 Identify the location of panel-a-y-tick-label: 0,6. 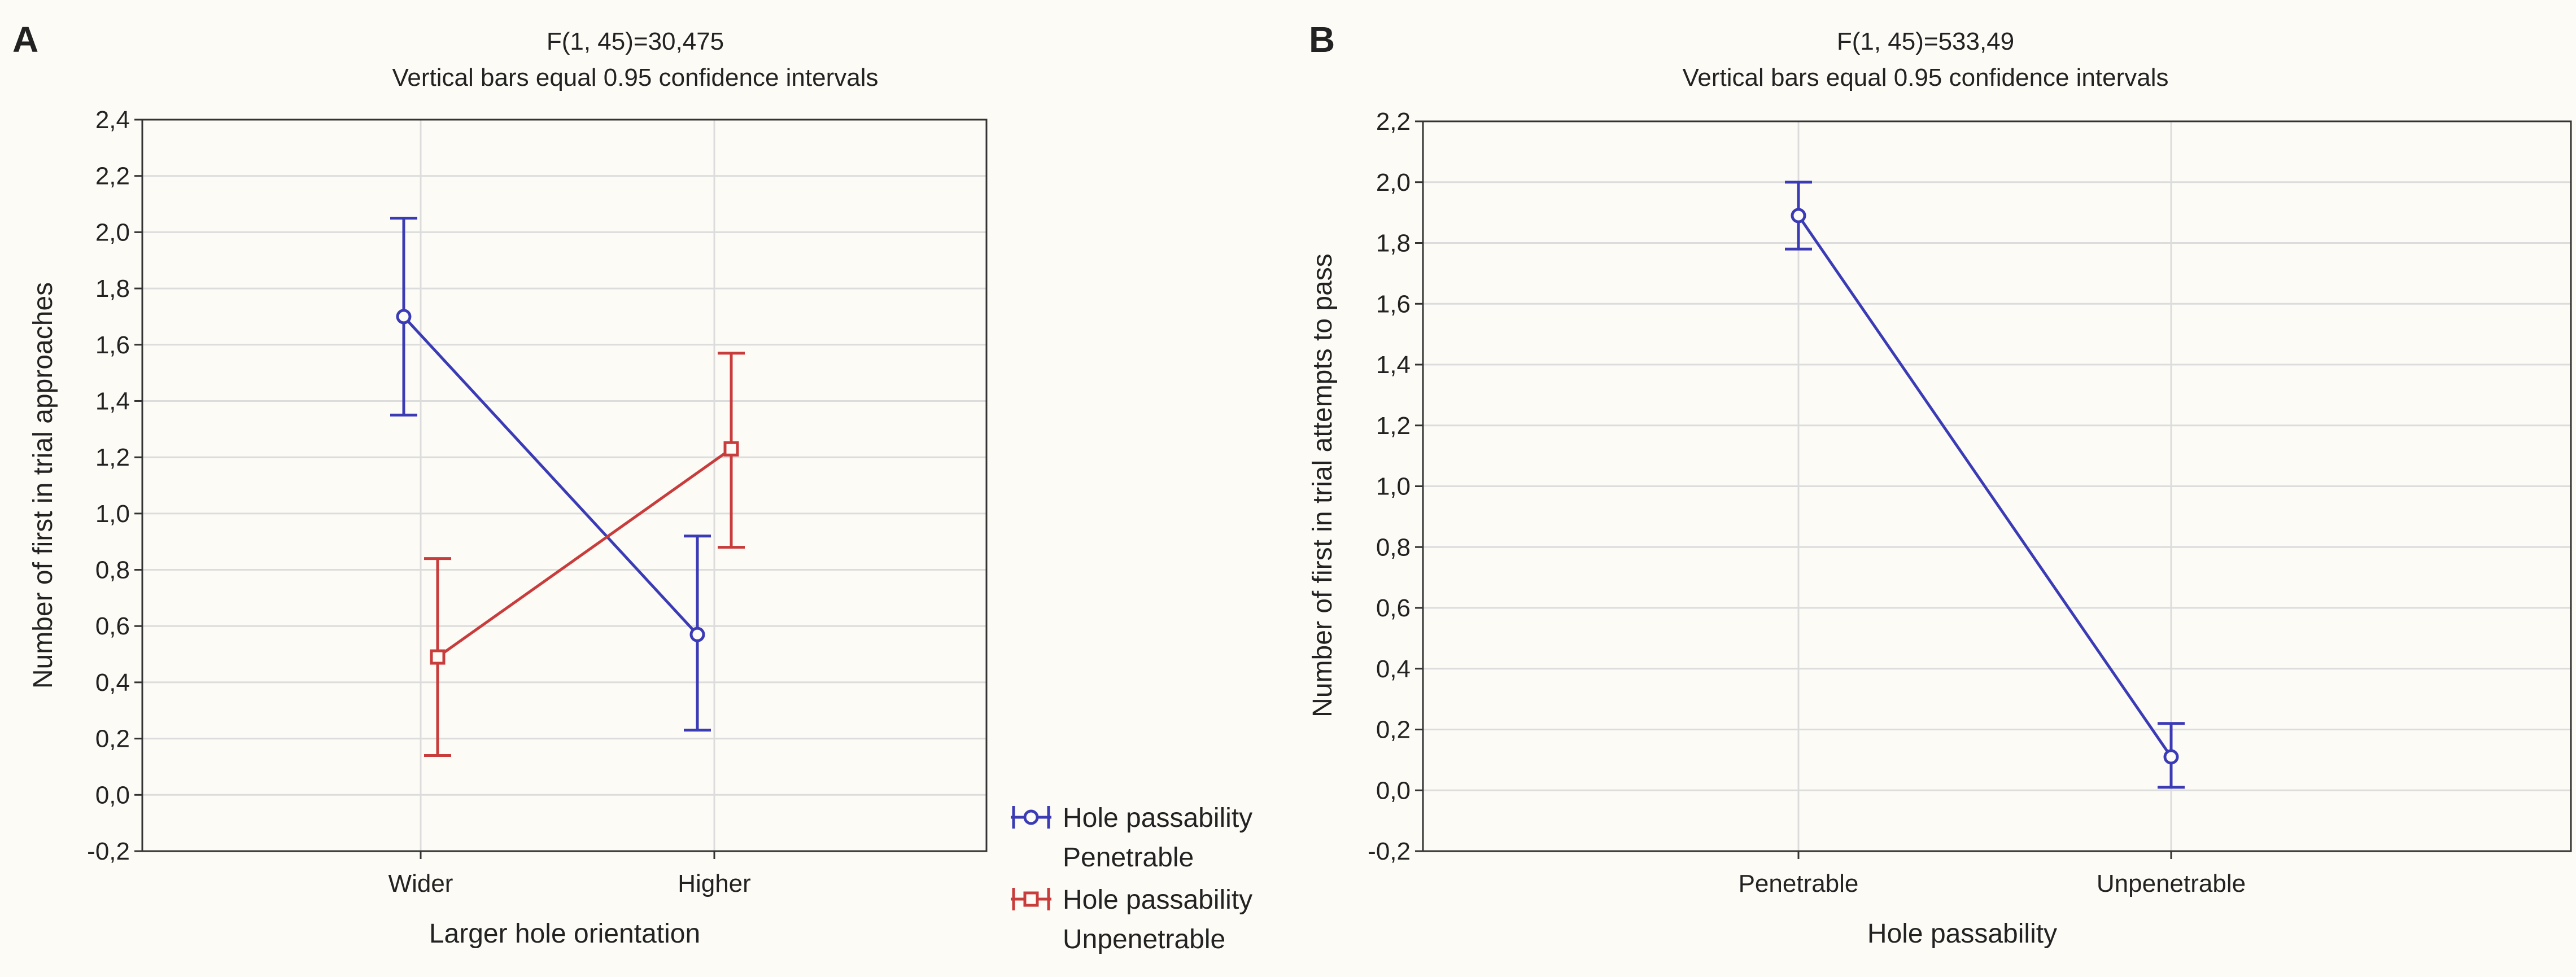
(113, 626).